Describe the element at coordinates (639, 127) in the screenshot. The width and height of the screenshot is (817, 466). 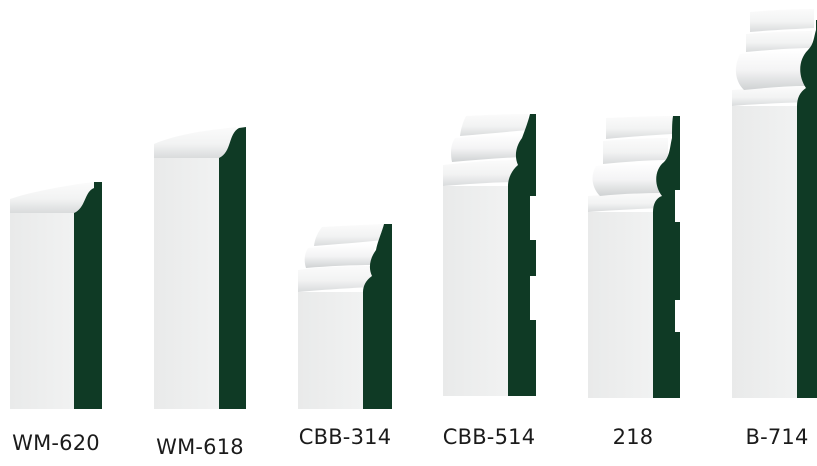
I see `molding-218-cap` at that location.